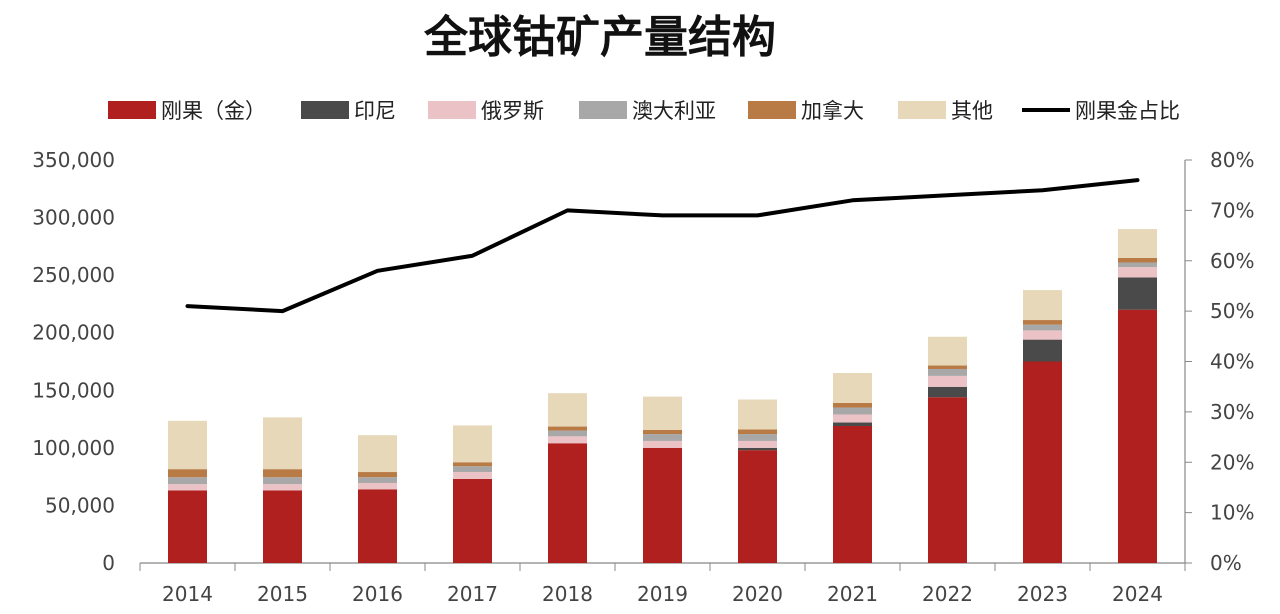  I want to click on y2-tick-label: 20%, so click(1232, 462).